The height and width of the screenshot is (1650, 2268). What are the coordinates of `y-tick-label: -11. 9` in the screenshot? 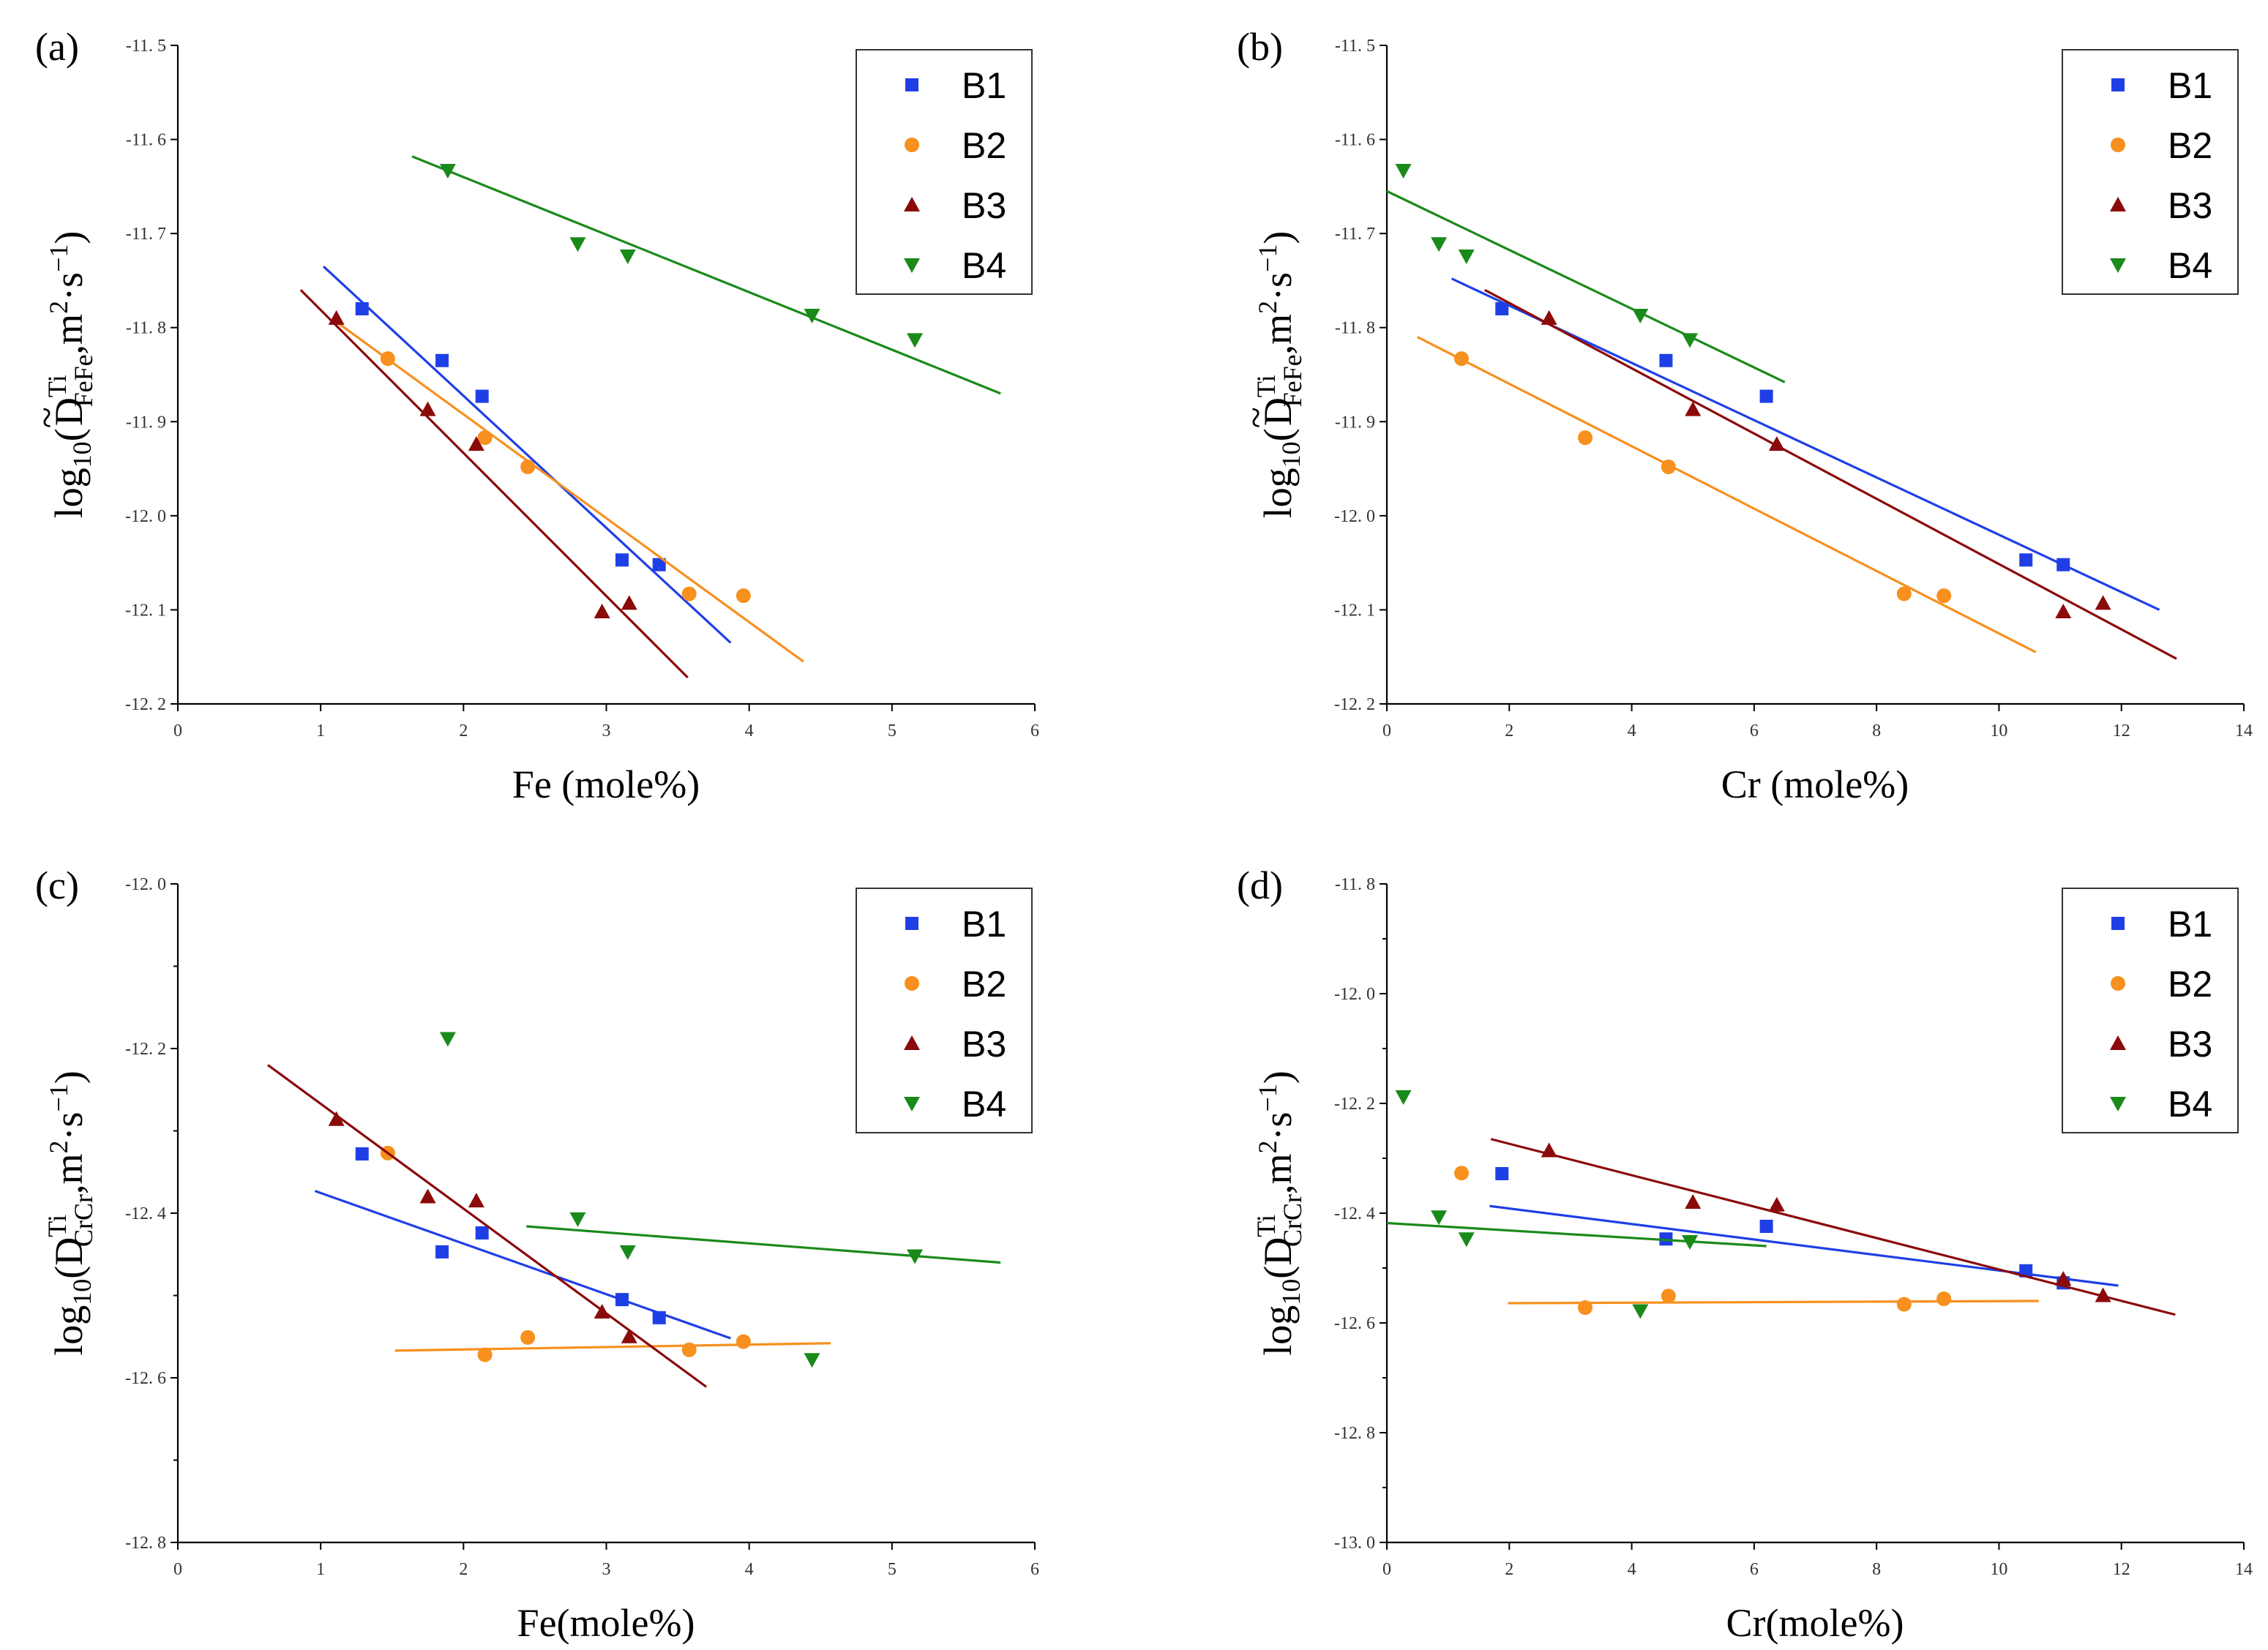 It's located at (146, 422).